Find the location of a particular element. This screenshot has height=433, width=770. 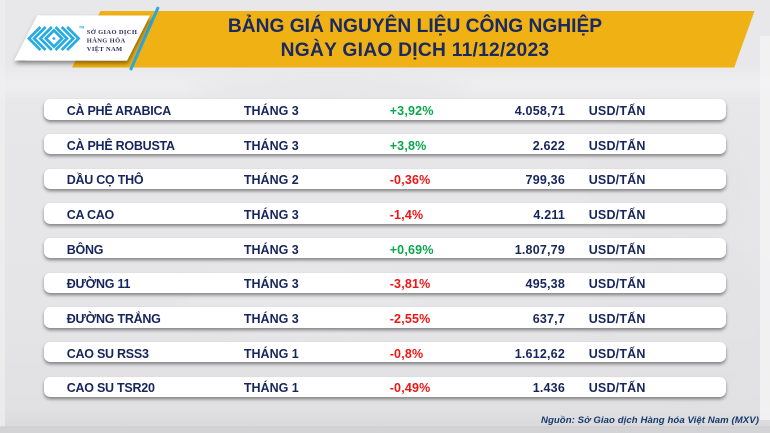

svg-text: HÀNG HÓA is located at coordinates (106, 40).